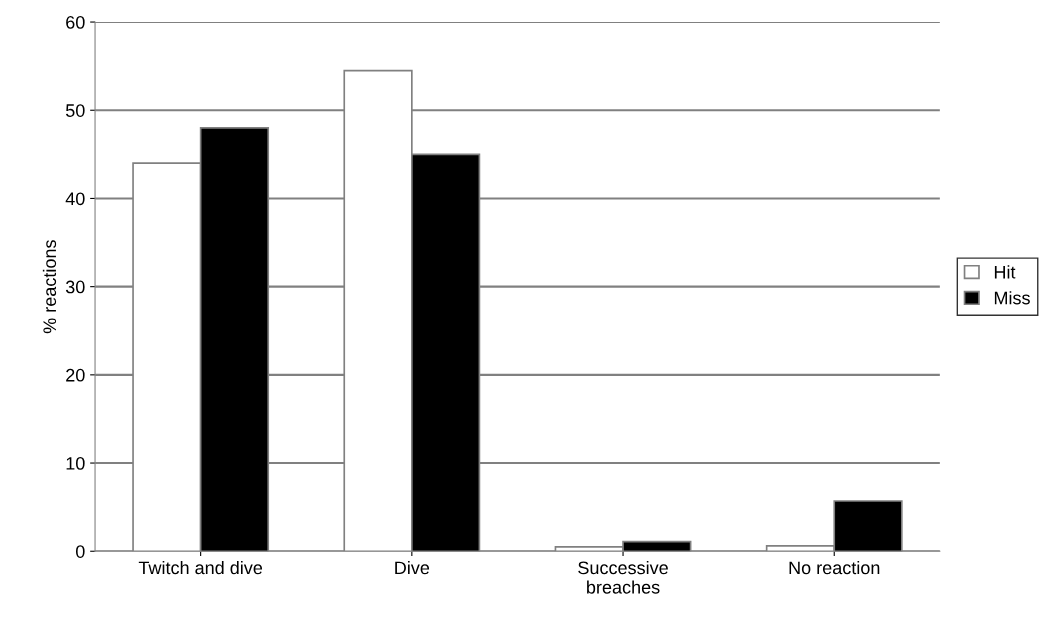 Image resolution: width=1056 pixels, height=630 pixels. I want to click on y-tick-label: 0, so click(80, 551).